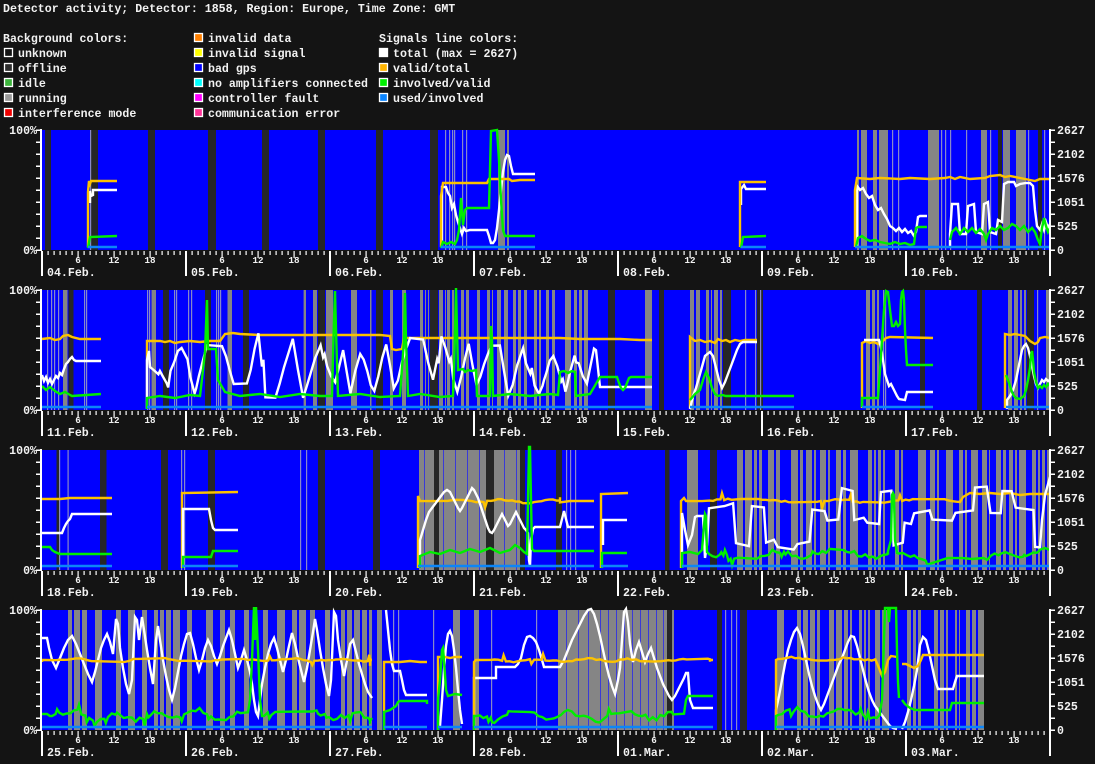 This screenshot has width=1095, height=764. I want to click on svg-text: used/involved, so click(438, 99).